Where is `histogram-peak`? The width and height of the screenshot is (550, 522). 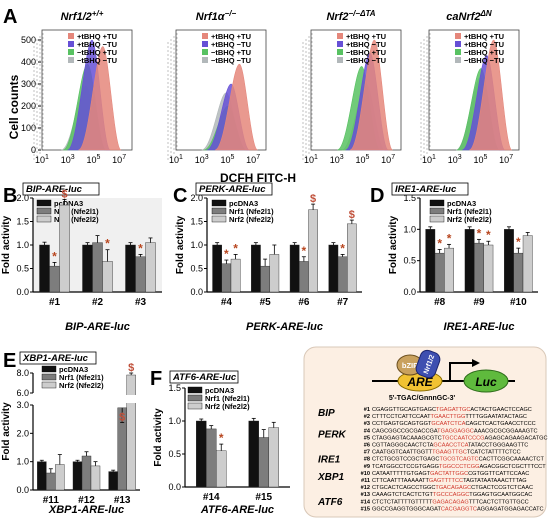 histogram-peak is located at coordinates (371, 95).